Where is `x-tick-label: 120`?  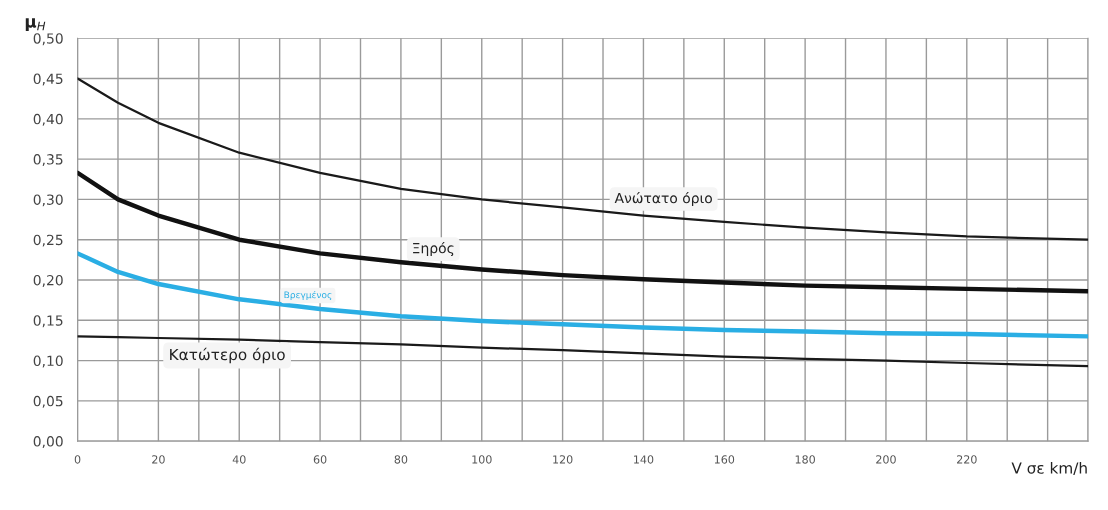
x-tick-label: 120 is located at coordinates (563, 459).